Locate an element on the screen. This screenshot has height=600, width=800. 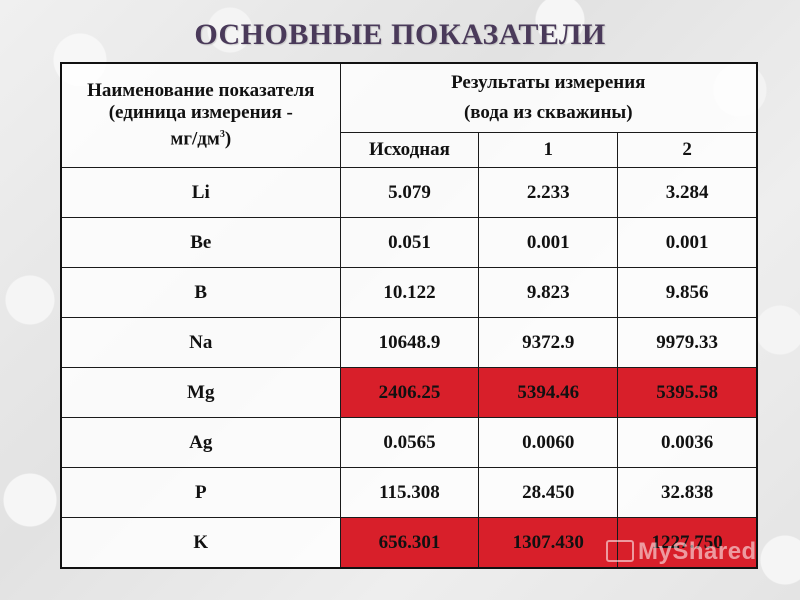
value-1-cell: 0.001 is located at coordinates (548, 242).